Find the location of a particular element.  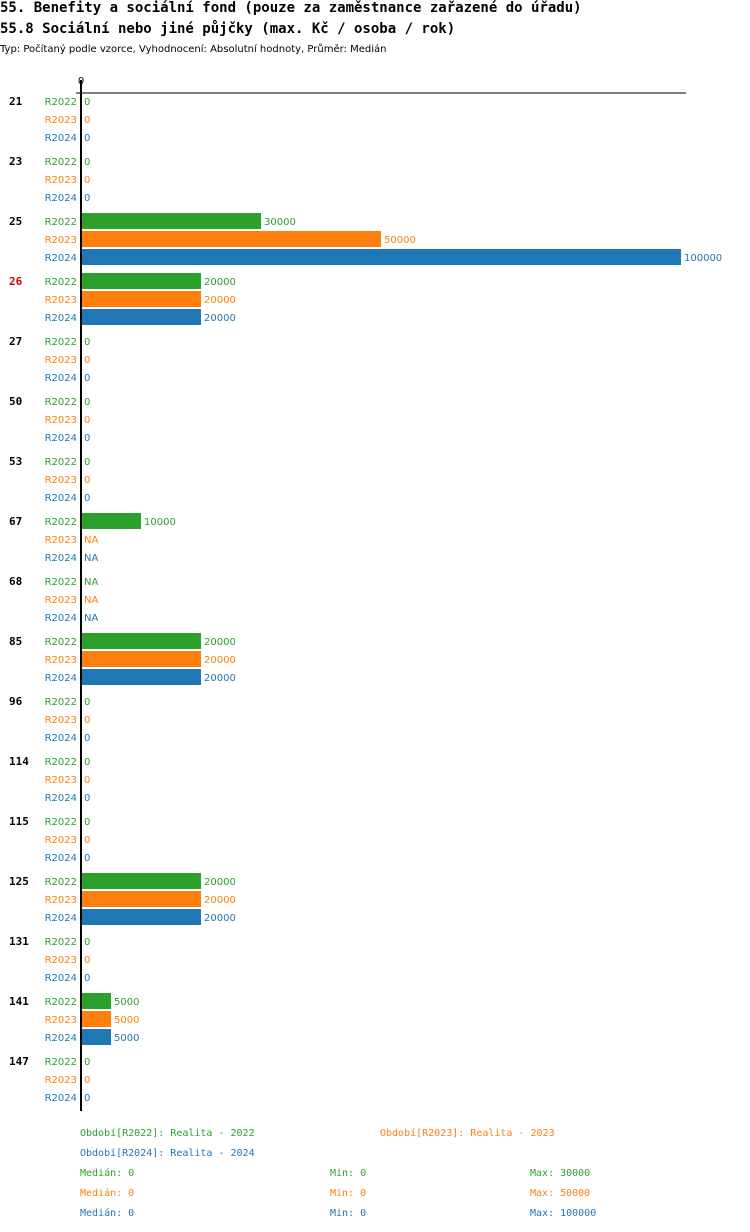

category-label: 67 is located at coordinates (15, 521).